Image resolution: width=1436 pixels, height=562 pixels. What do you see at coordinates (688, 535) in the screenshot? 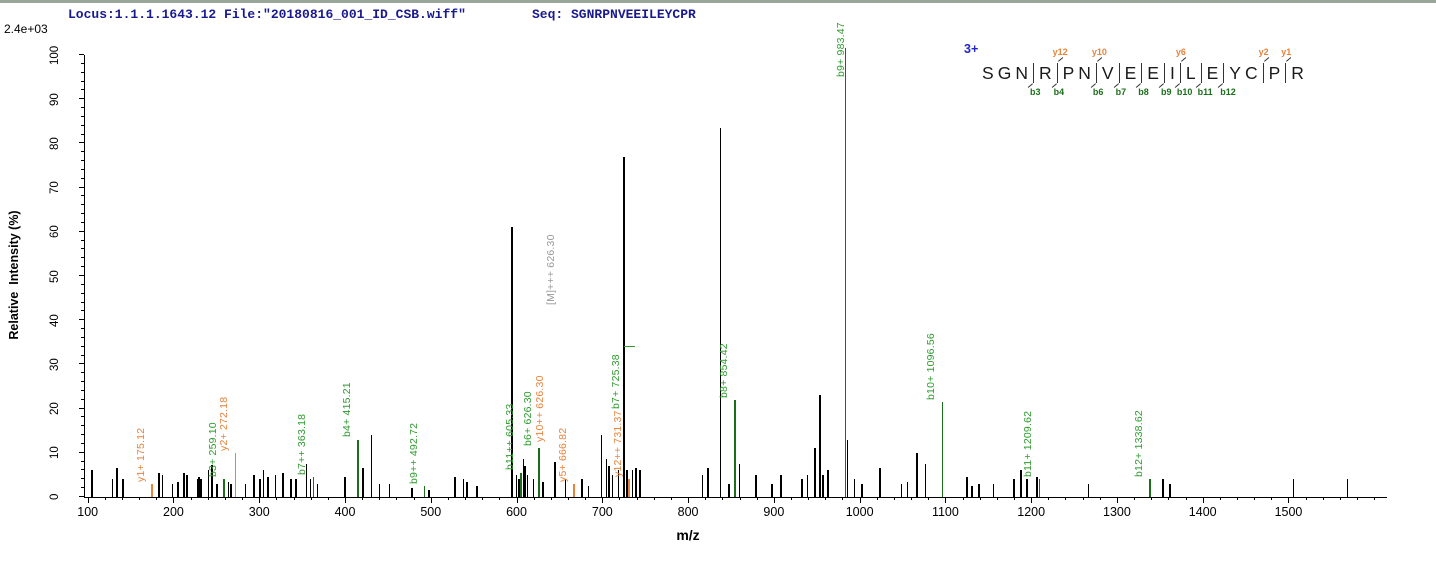
I see `x-axis-title: m/z` at bounding box center [688, 535].